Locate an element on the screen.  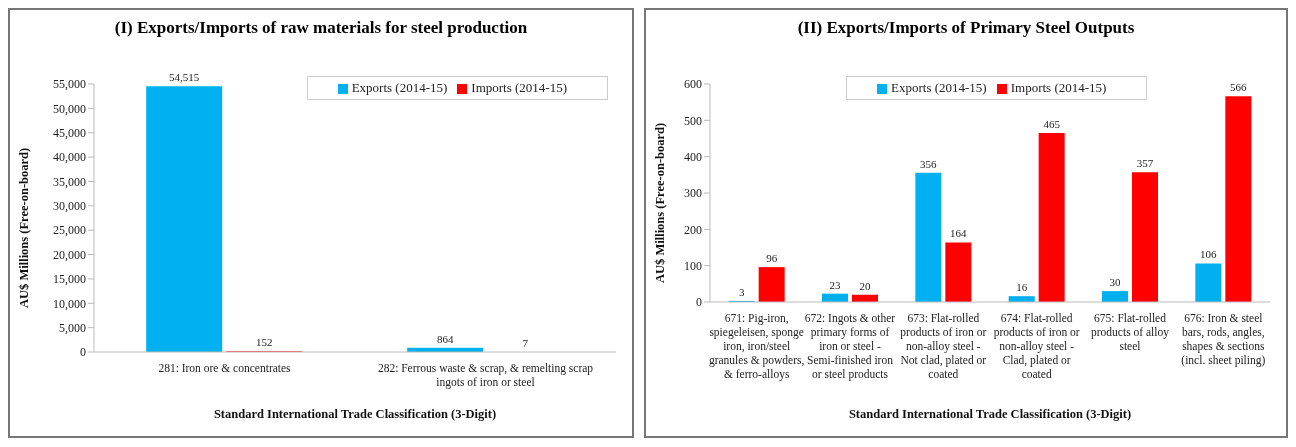
y-tick-label: 30,000 is located at coordinates (69, 206).